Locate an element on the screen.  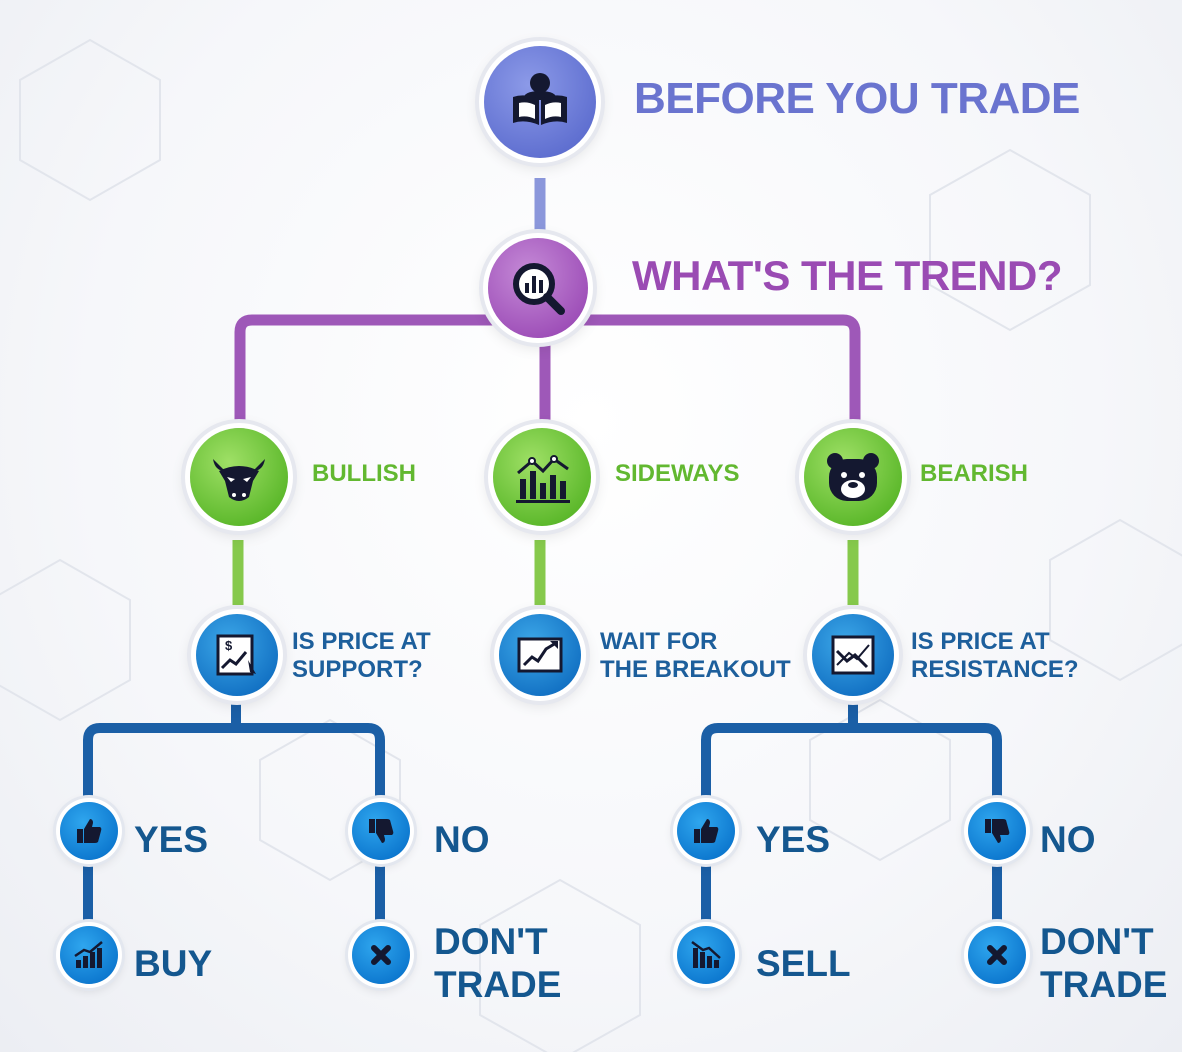
bearish-label: BEARISH is located at coordinates (974, 473).